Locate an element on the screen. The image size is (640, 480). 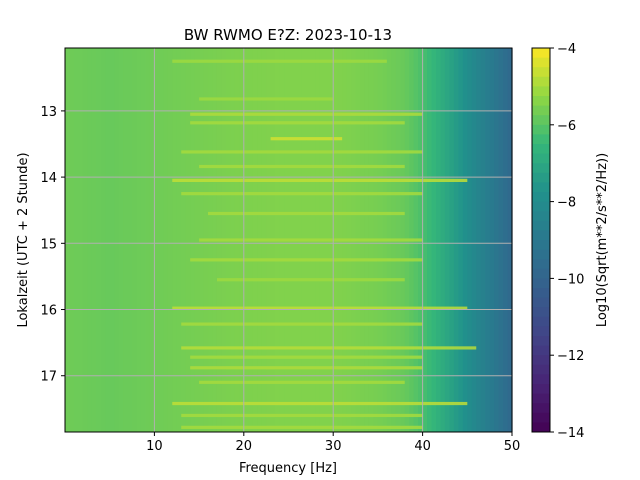
colorbar-frame is located at coordinates (541, 240).